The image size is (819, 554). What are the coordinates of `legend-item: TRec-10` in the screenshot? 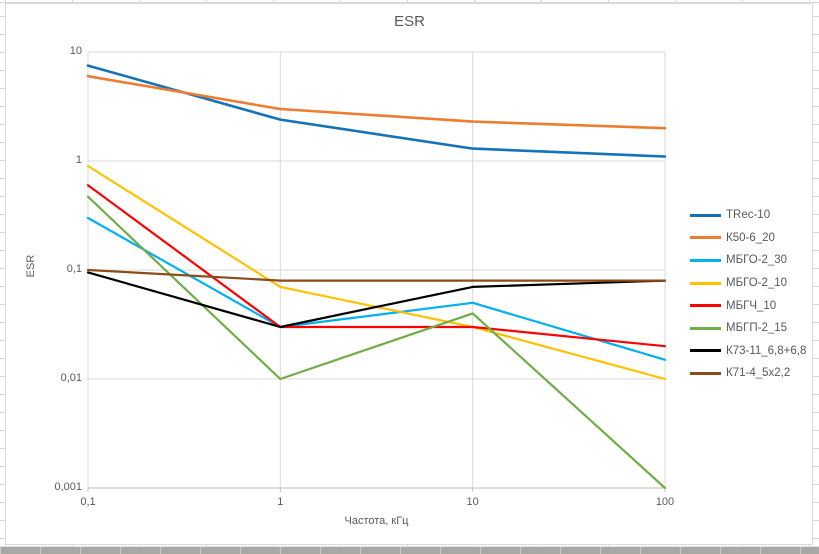 It's located at (748, 215).